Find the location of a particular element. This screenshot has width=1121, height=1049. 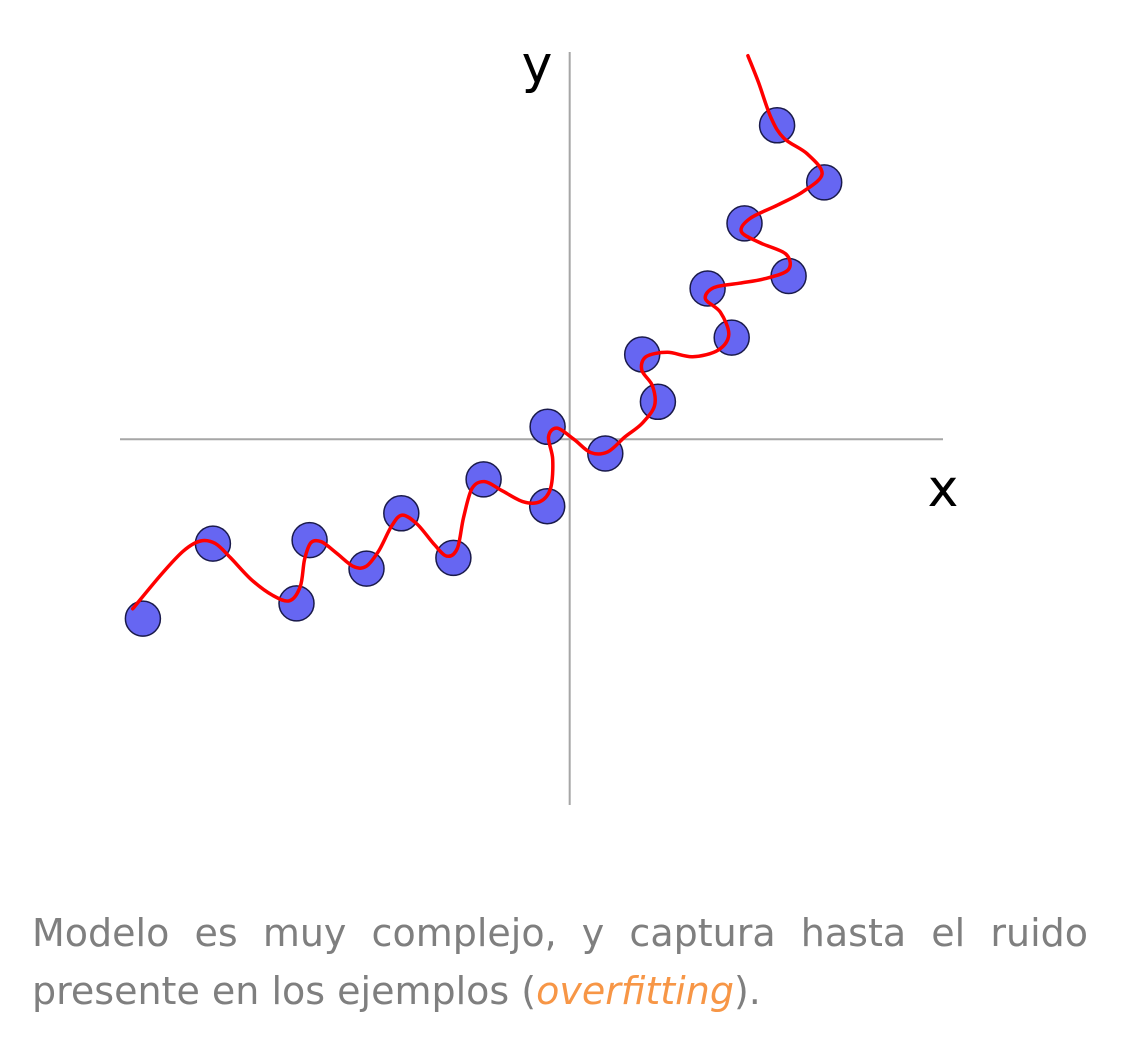

caption-text-end: ). is located at coordinates (747, 991).